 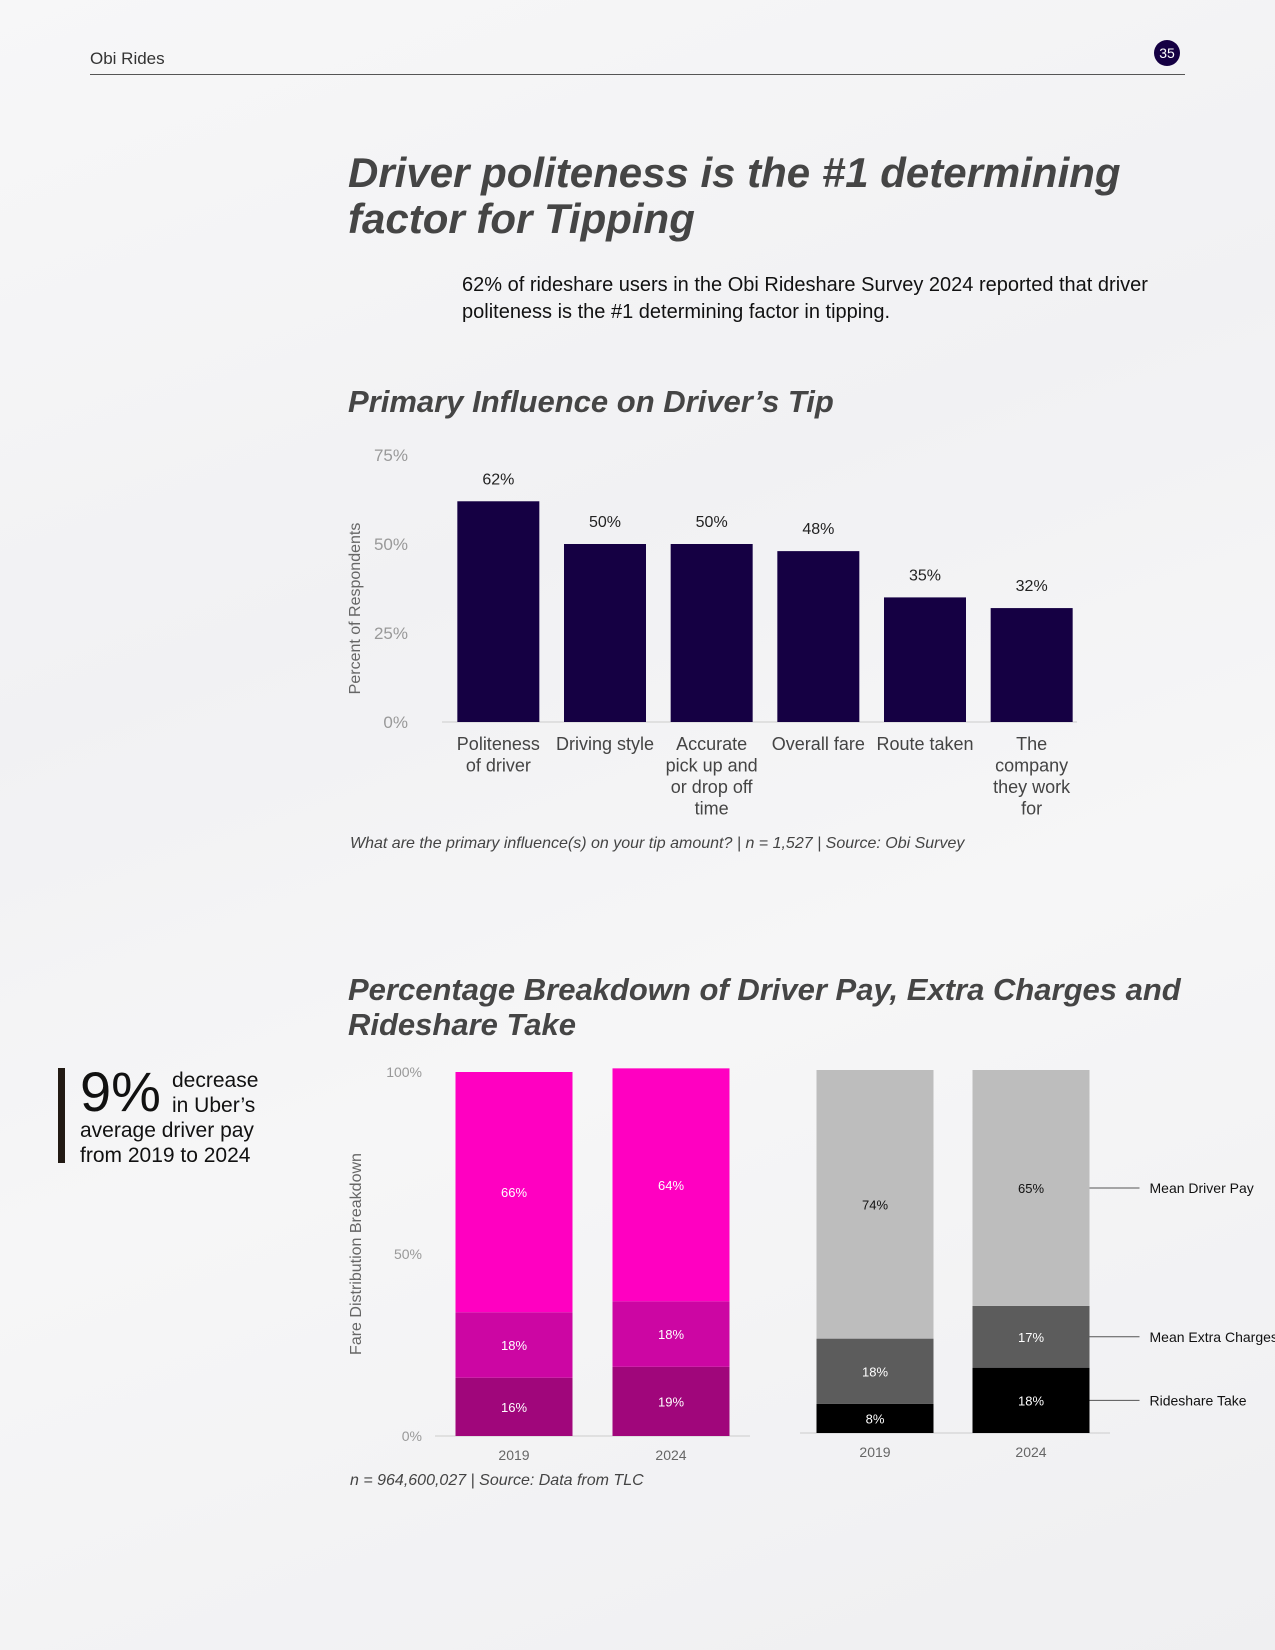 What do you see at coordinates (1202, 1188) in the screenshot?
I see `legend-series-label: Mean Driver Pay` at bounding box center [1202, 1188].